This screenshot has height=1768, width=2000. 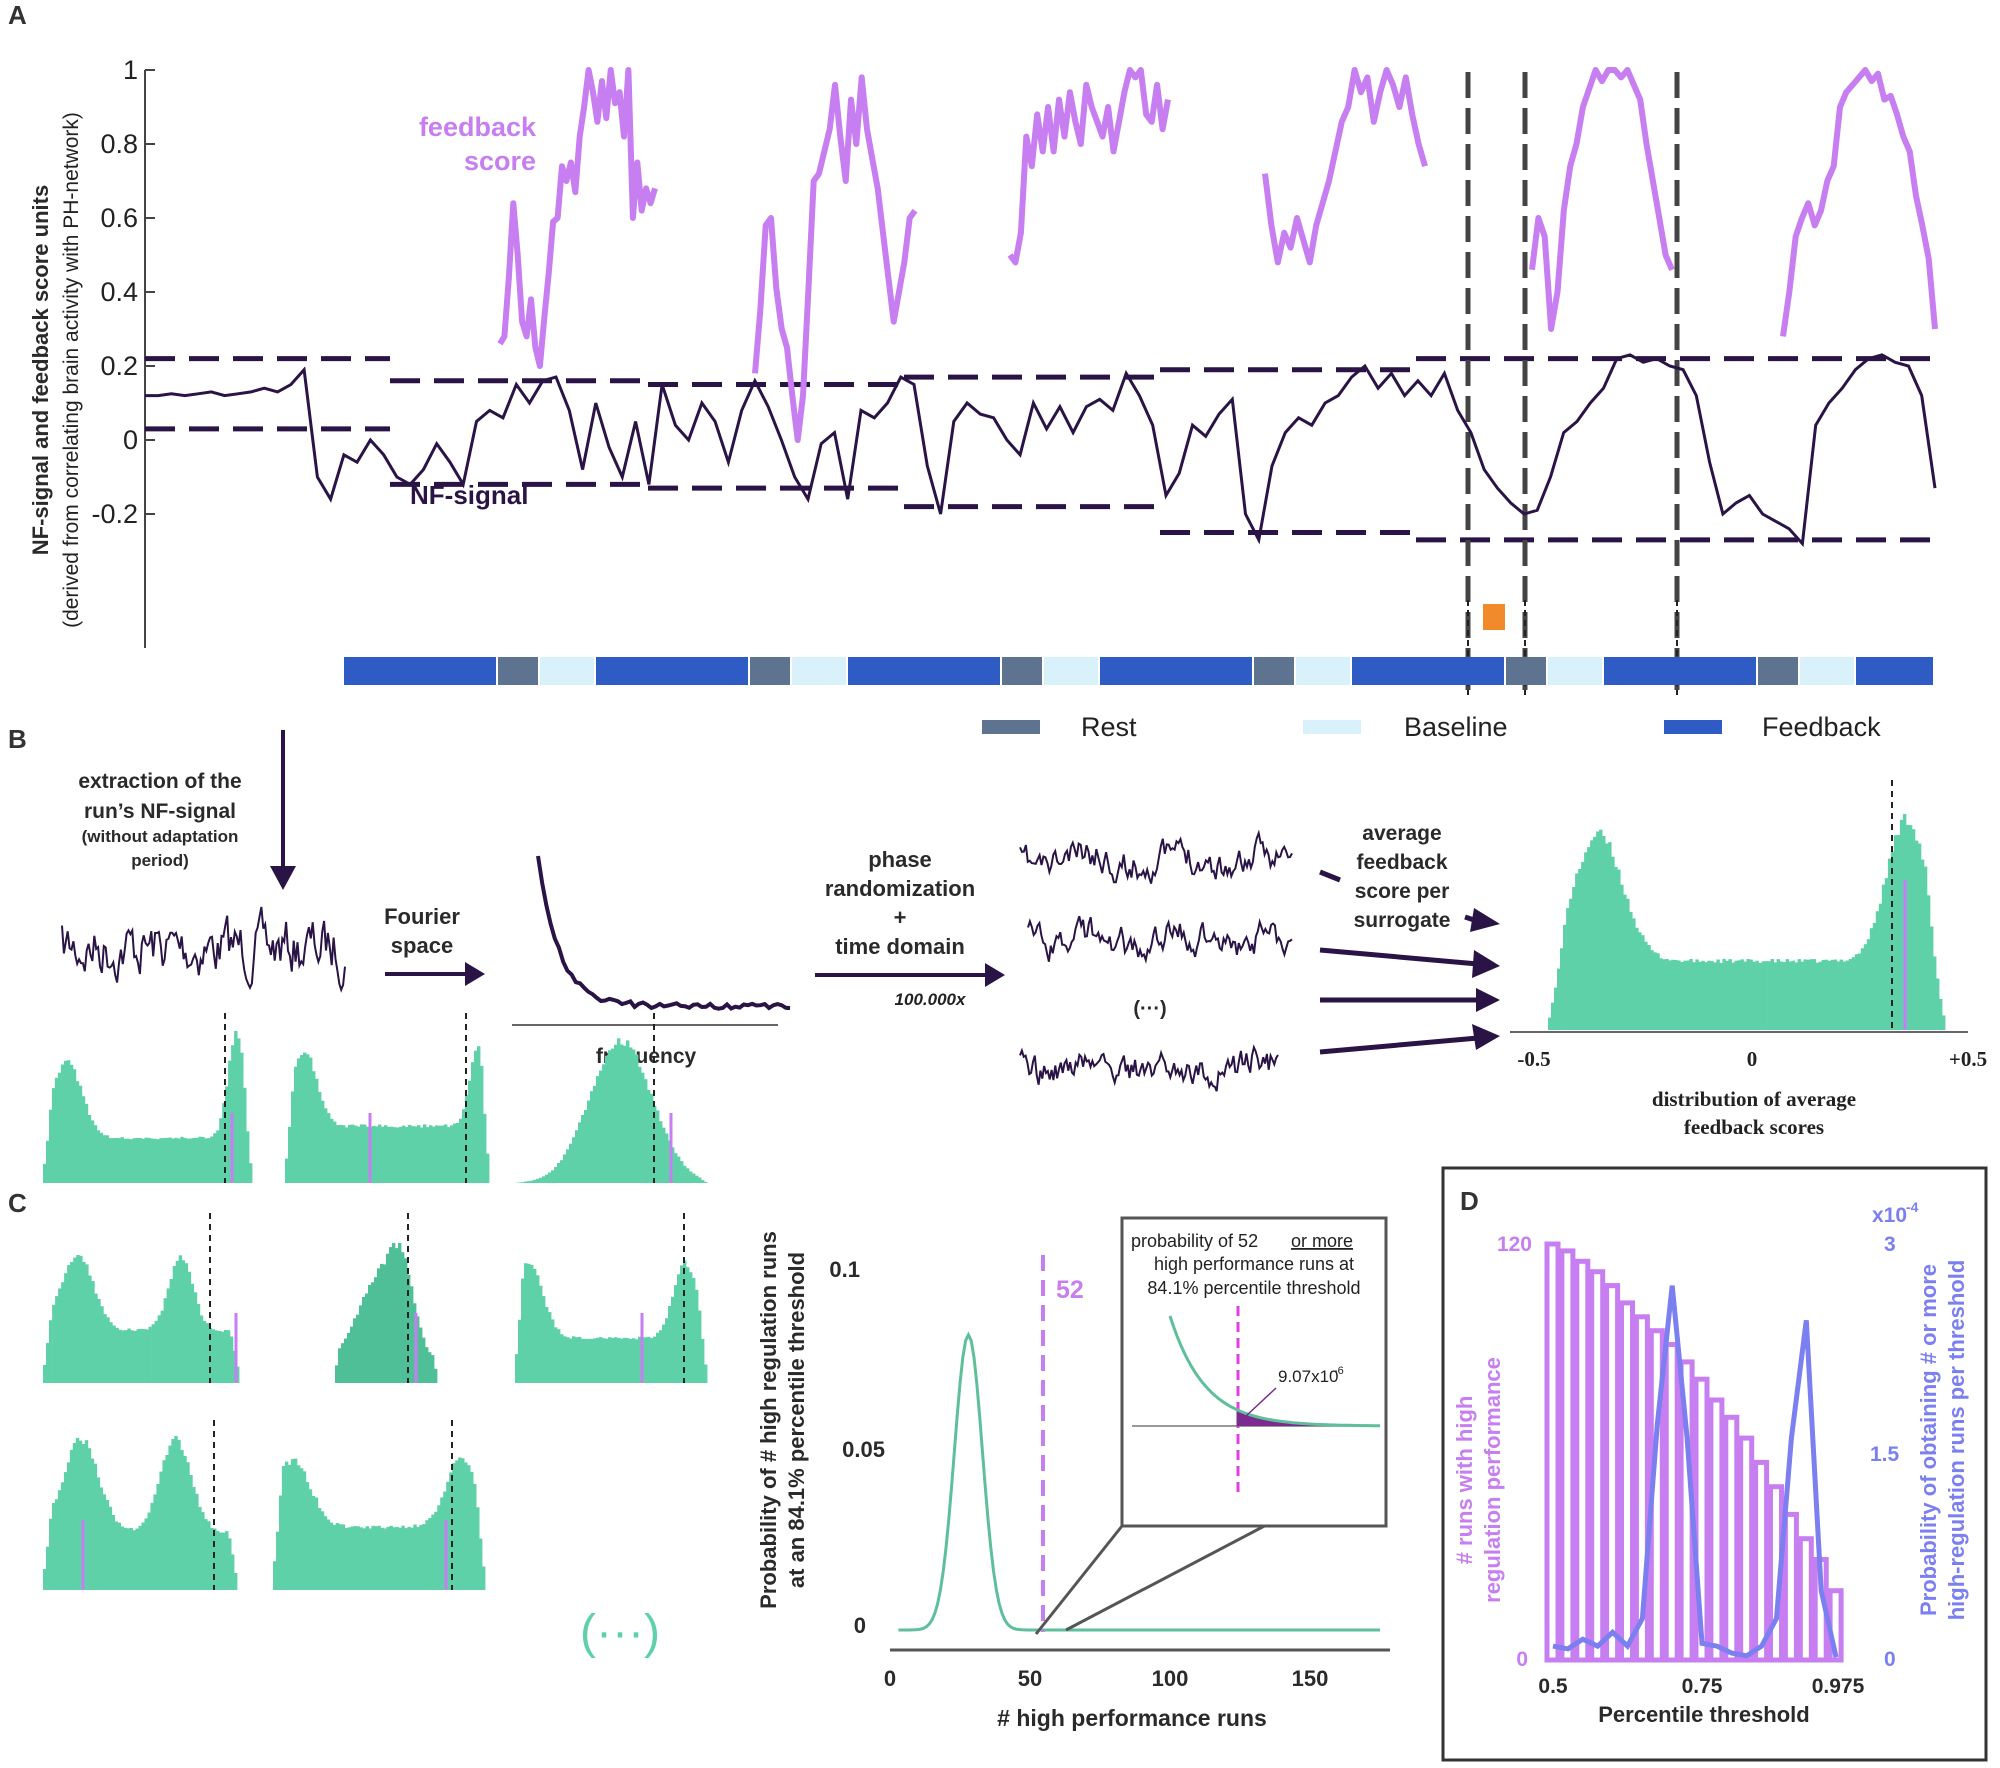 What do you see at coordinates (160, 836) in the screenshot?
I see `extract-label-3: (without adaptation` at bounding box center [160, 836].